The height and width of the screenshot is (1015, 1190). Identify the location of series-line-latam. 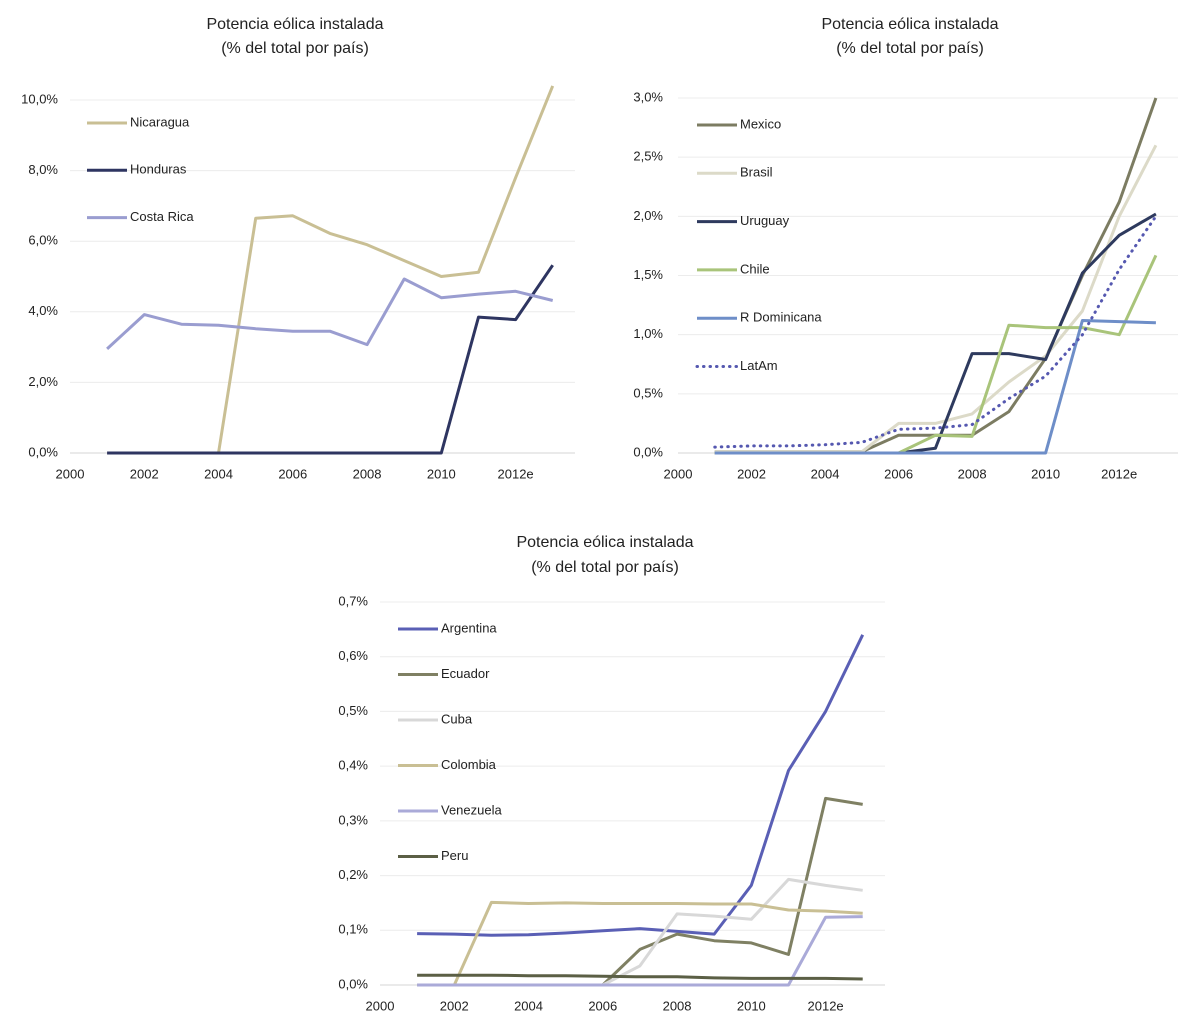
(935, 331).